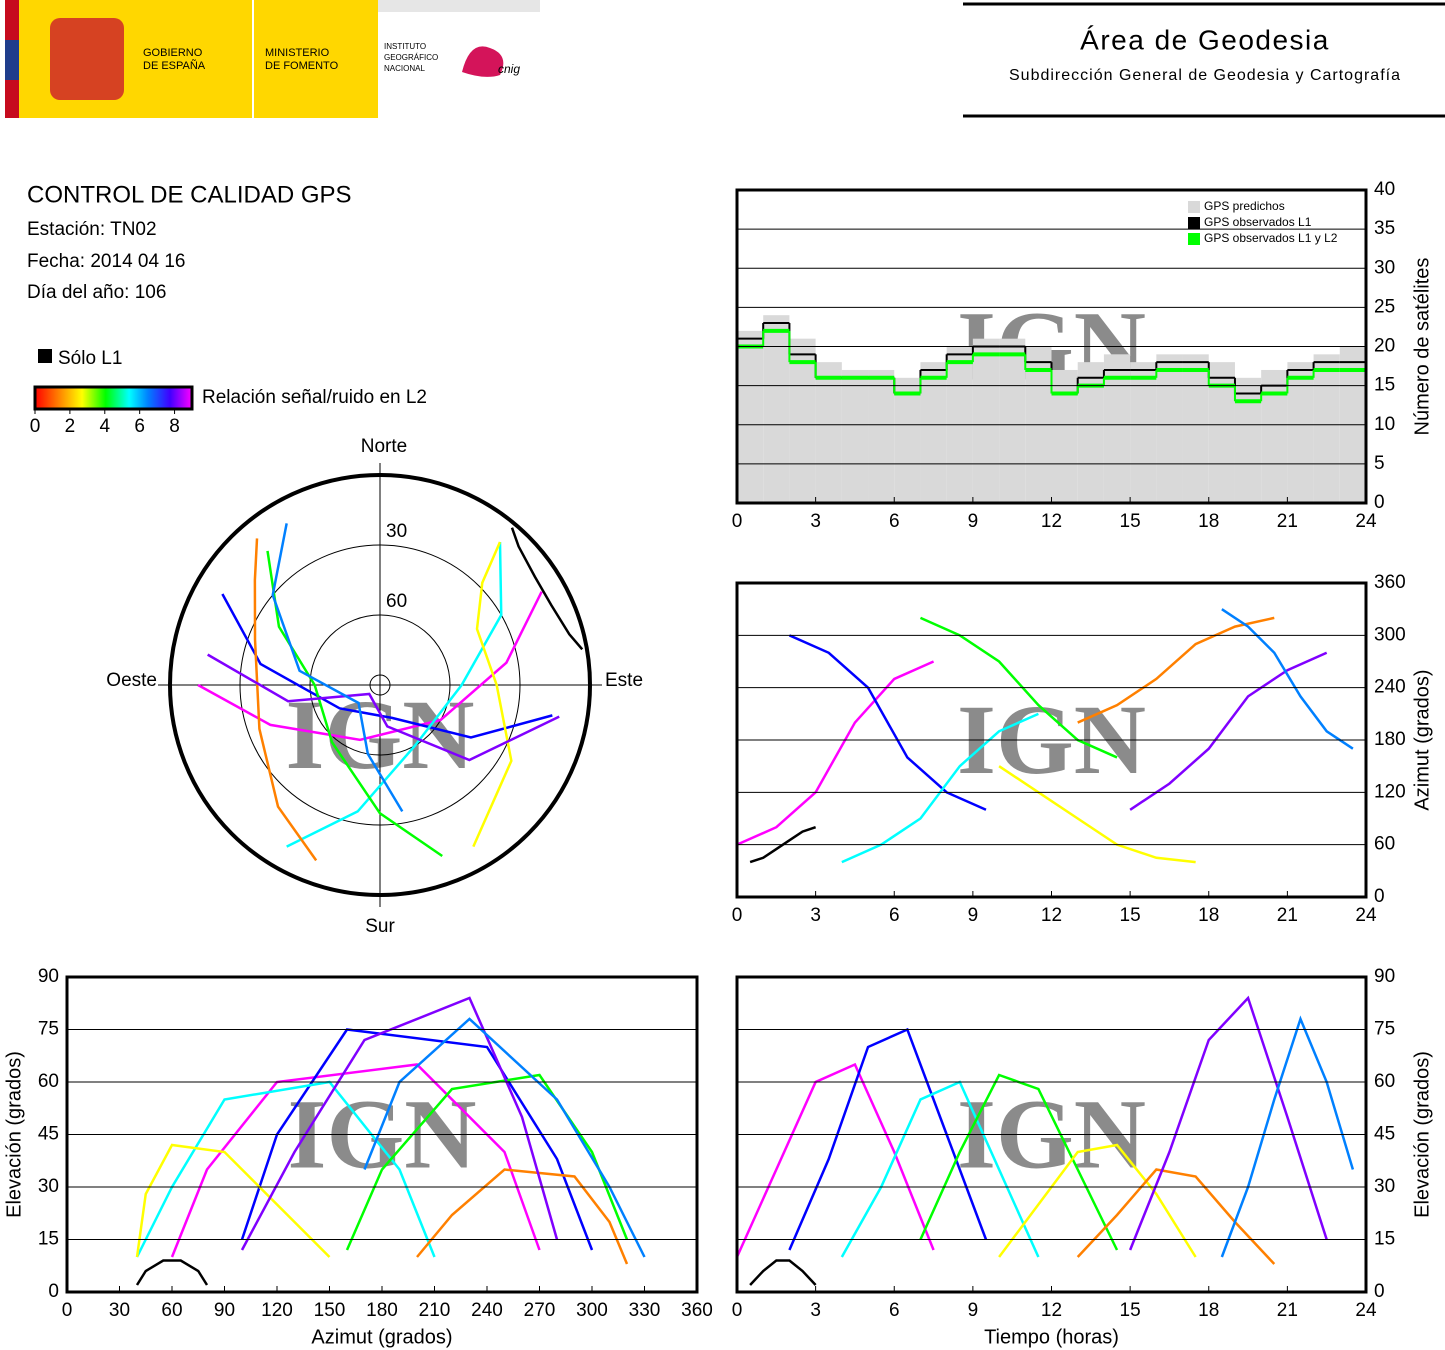 The height and width of the screenshot is (1350, 1445). I want to click on y-axis-label: Elevación (grados), so click(14, 1134).